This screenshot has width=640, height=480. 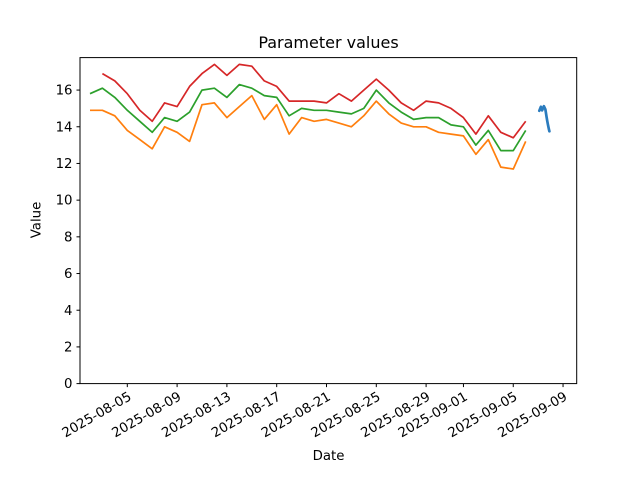 I want to click on y-tick-label: 6, so click(x=68, y=274).